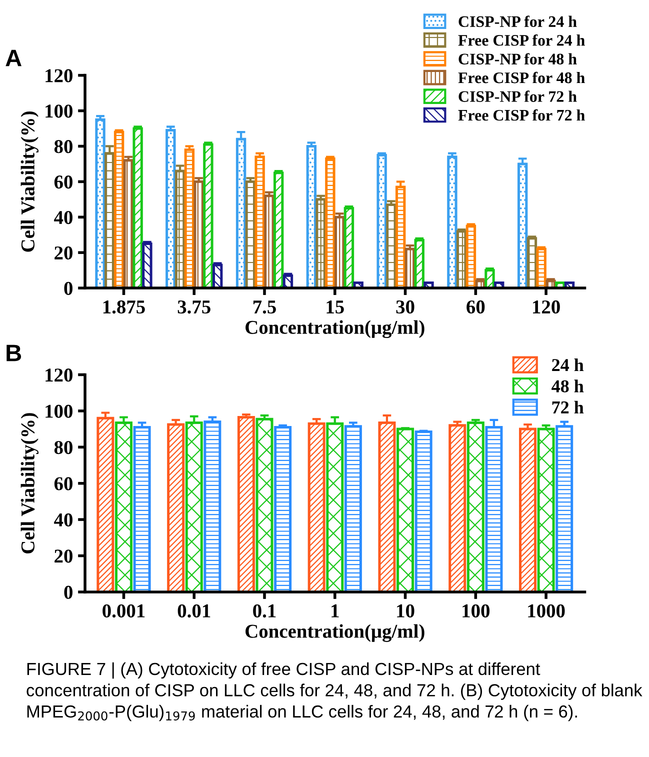 This screenshot has height=757, width=649. What do you see at coordinates (335, 611) in the screenshot?
I see `x-tick-label: 1` at bounding box center [335, 611].